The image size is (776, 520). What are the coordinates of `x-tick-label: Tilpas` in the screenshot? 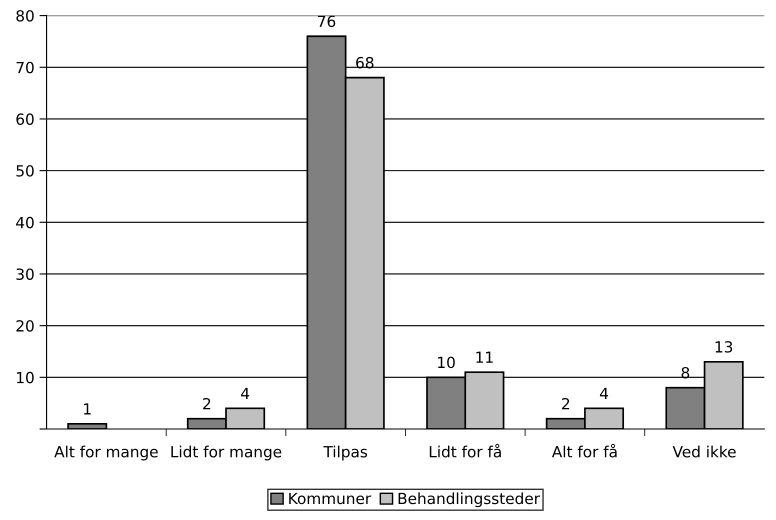 It's located at (345, 453).